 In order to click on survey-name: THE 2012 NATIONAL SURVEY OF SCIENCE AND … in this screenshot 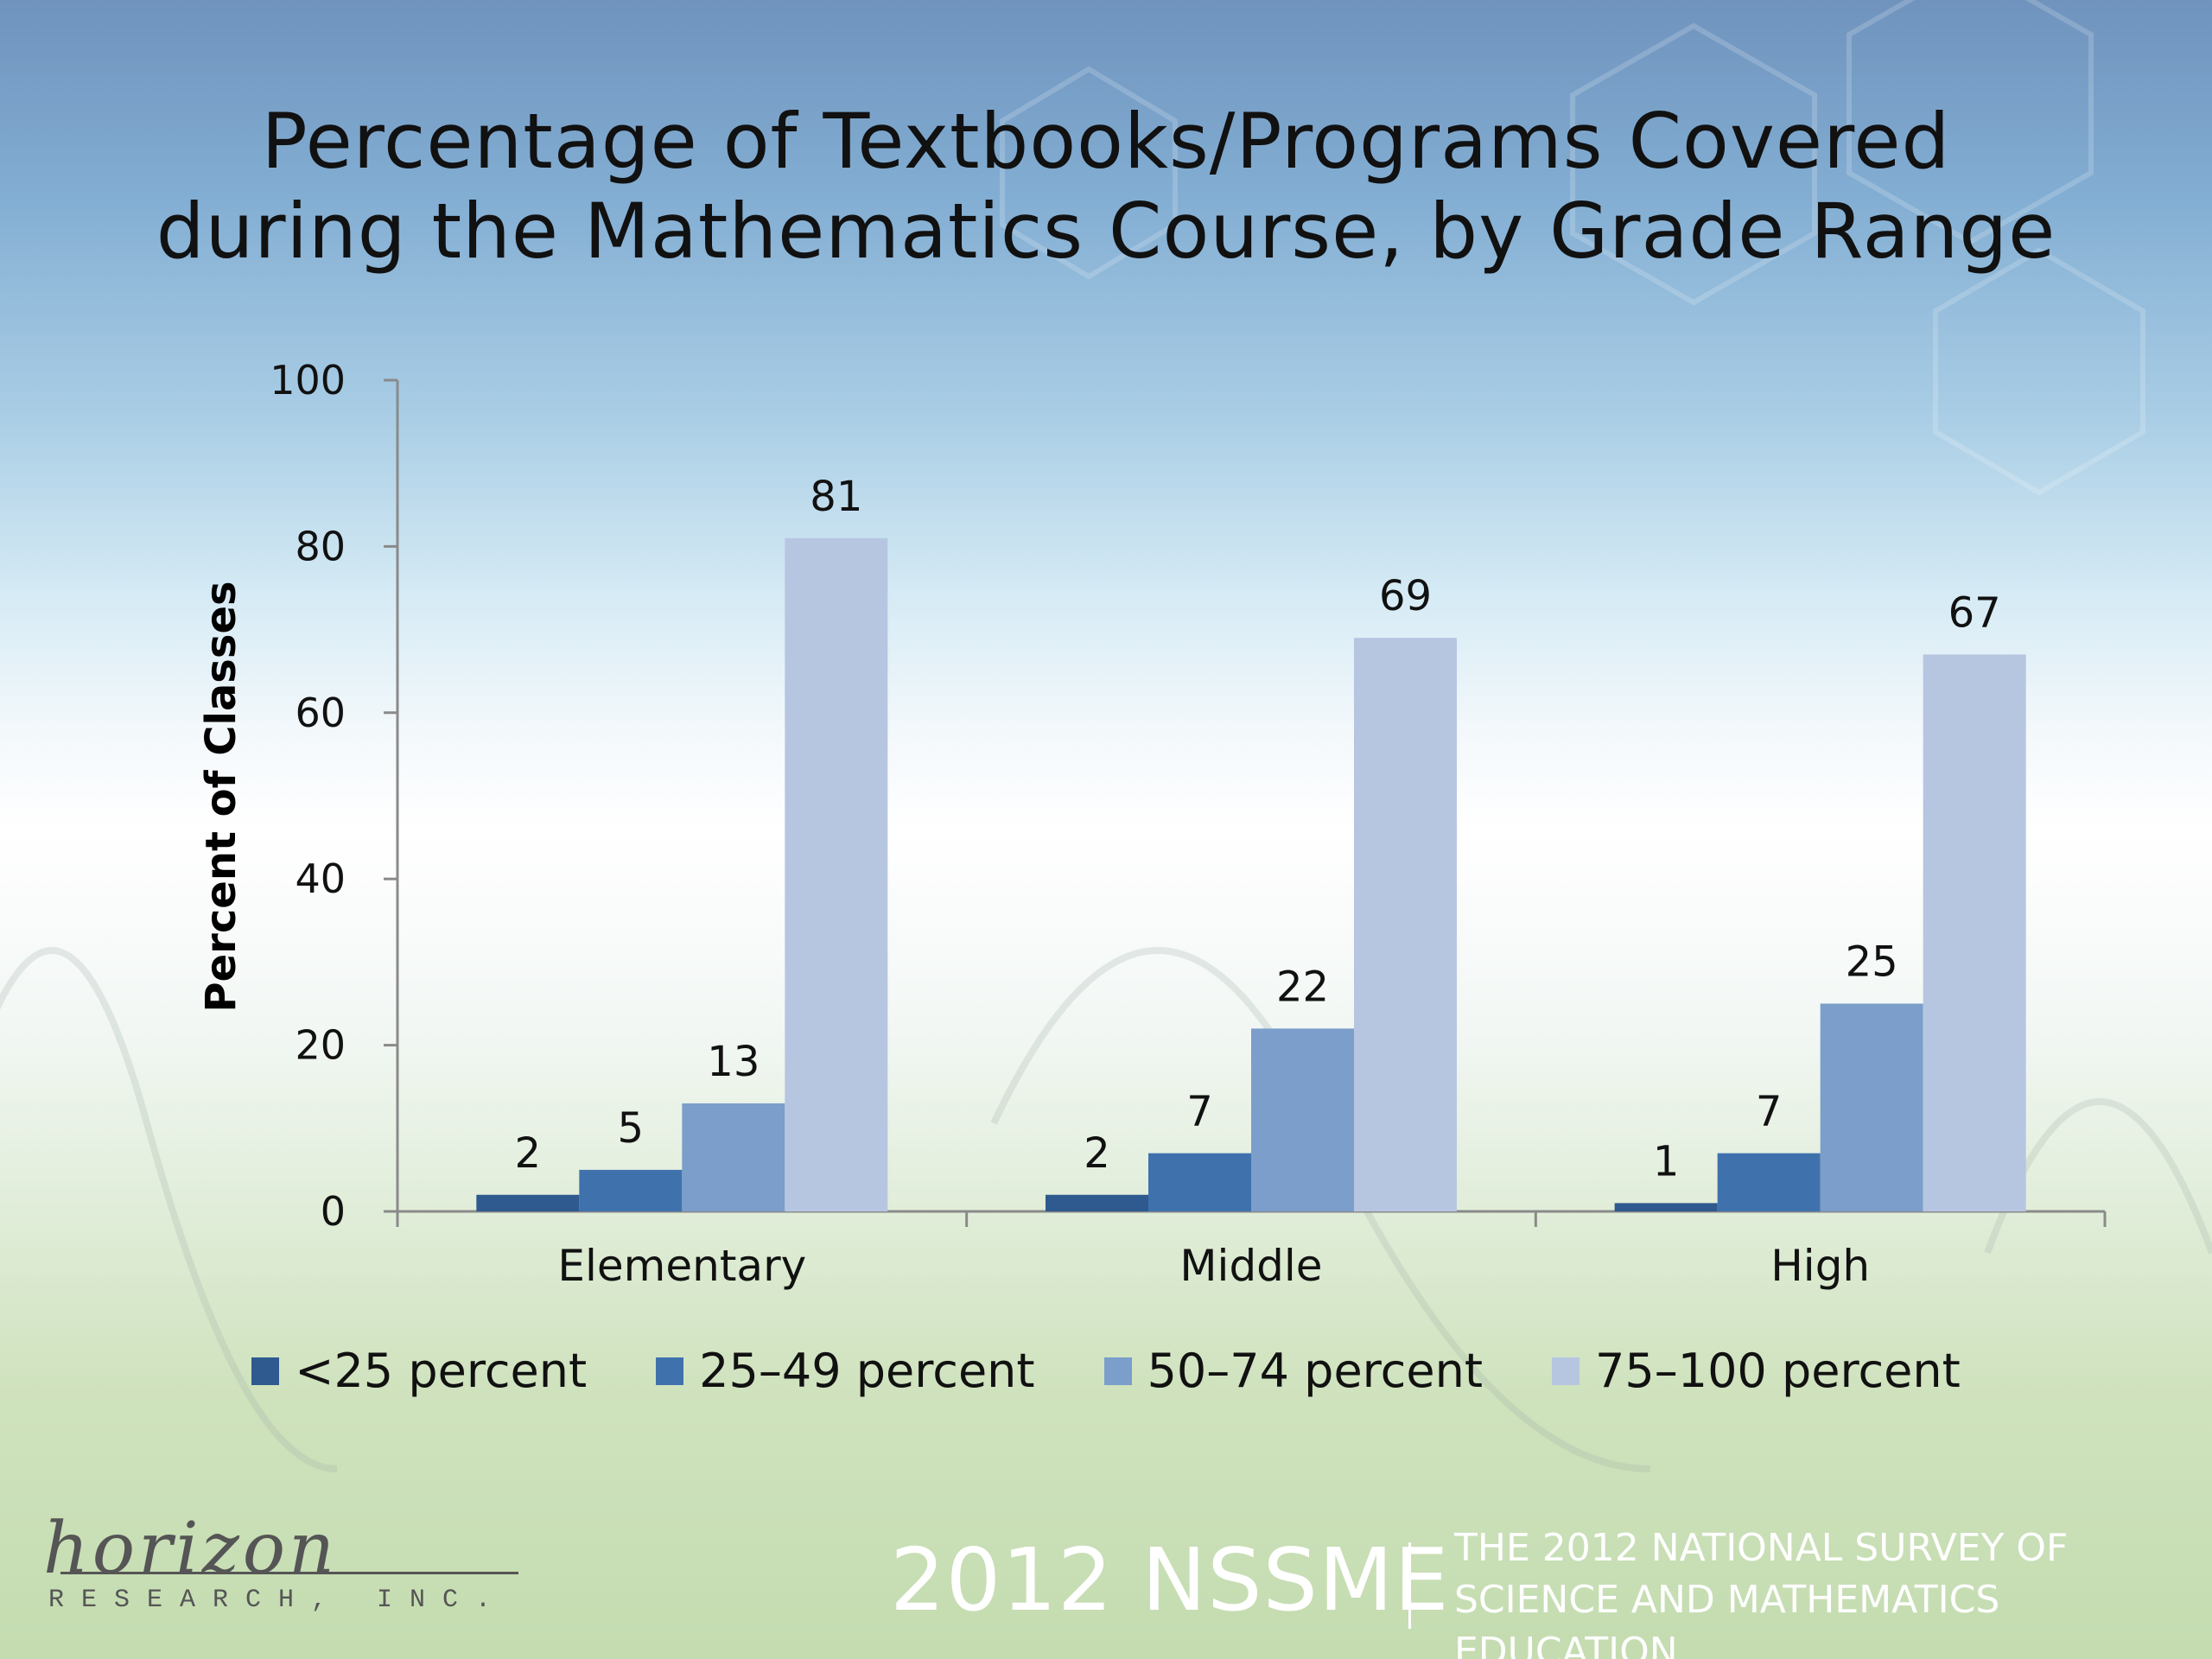, I will do `click(1833, 1590)`.